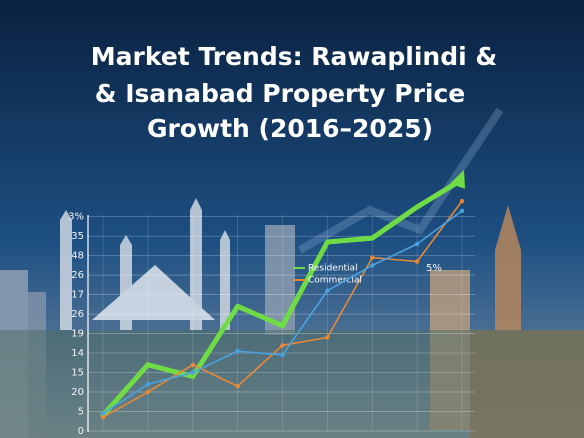 The width and height of the screenshot is (584, 438). I want to click on y-tick-label: 15, so click(77, 373).